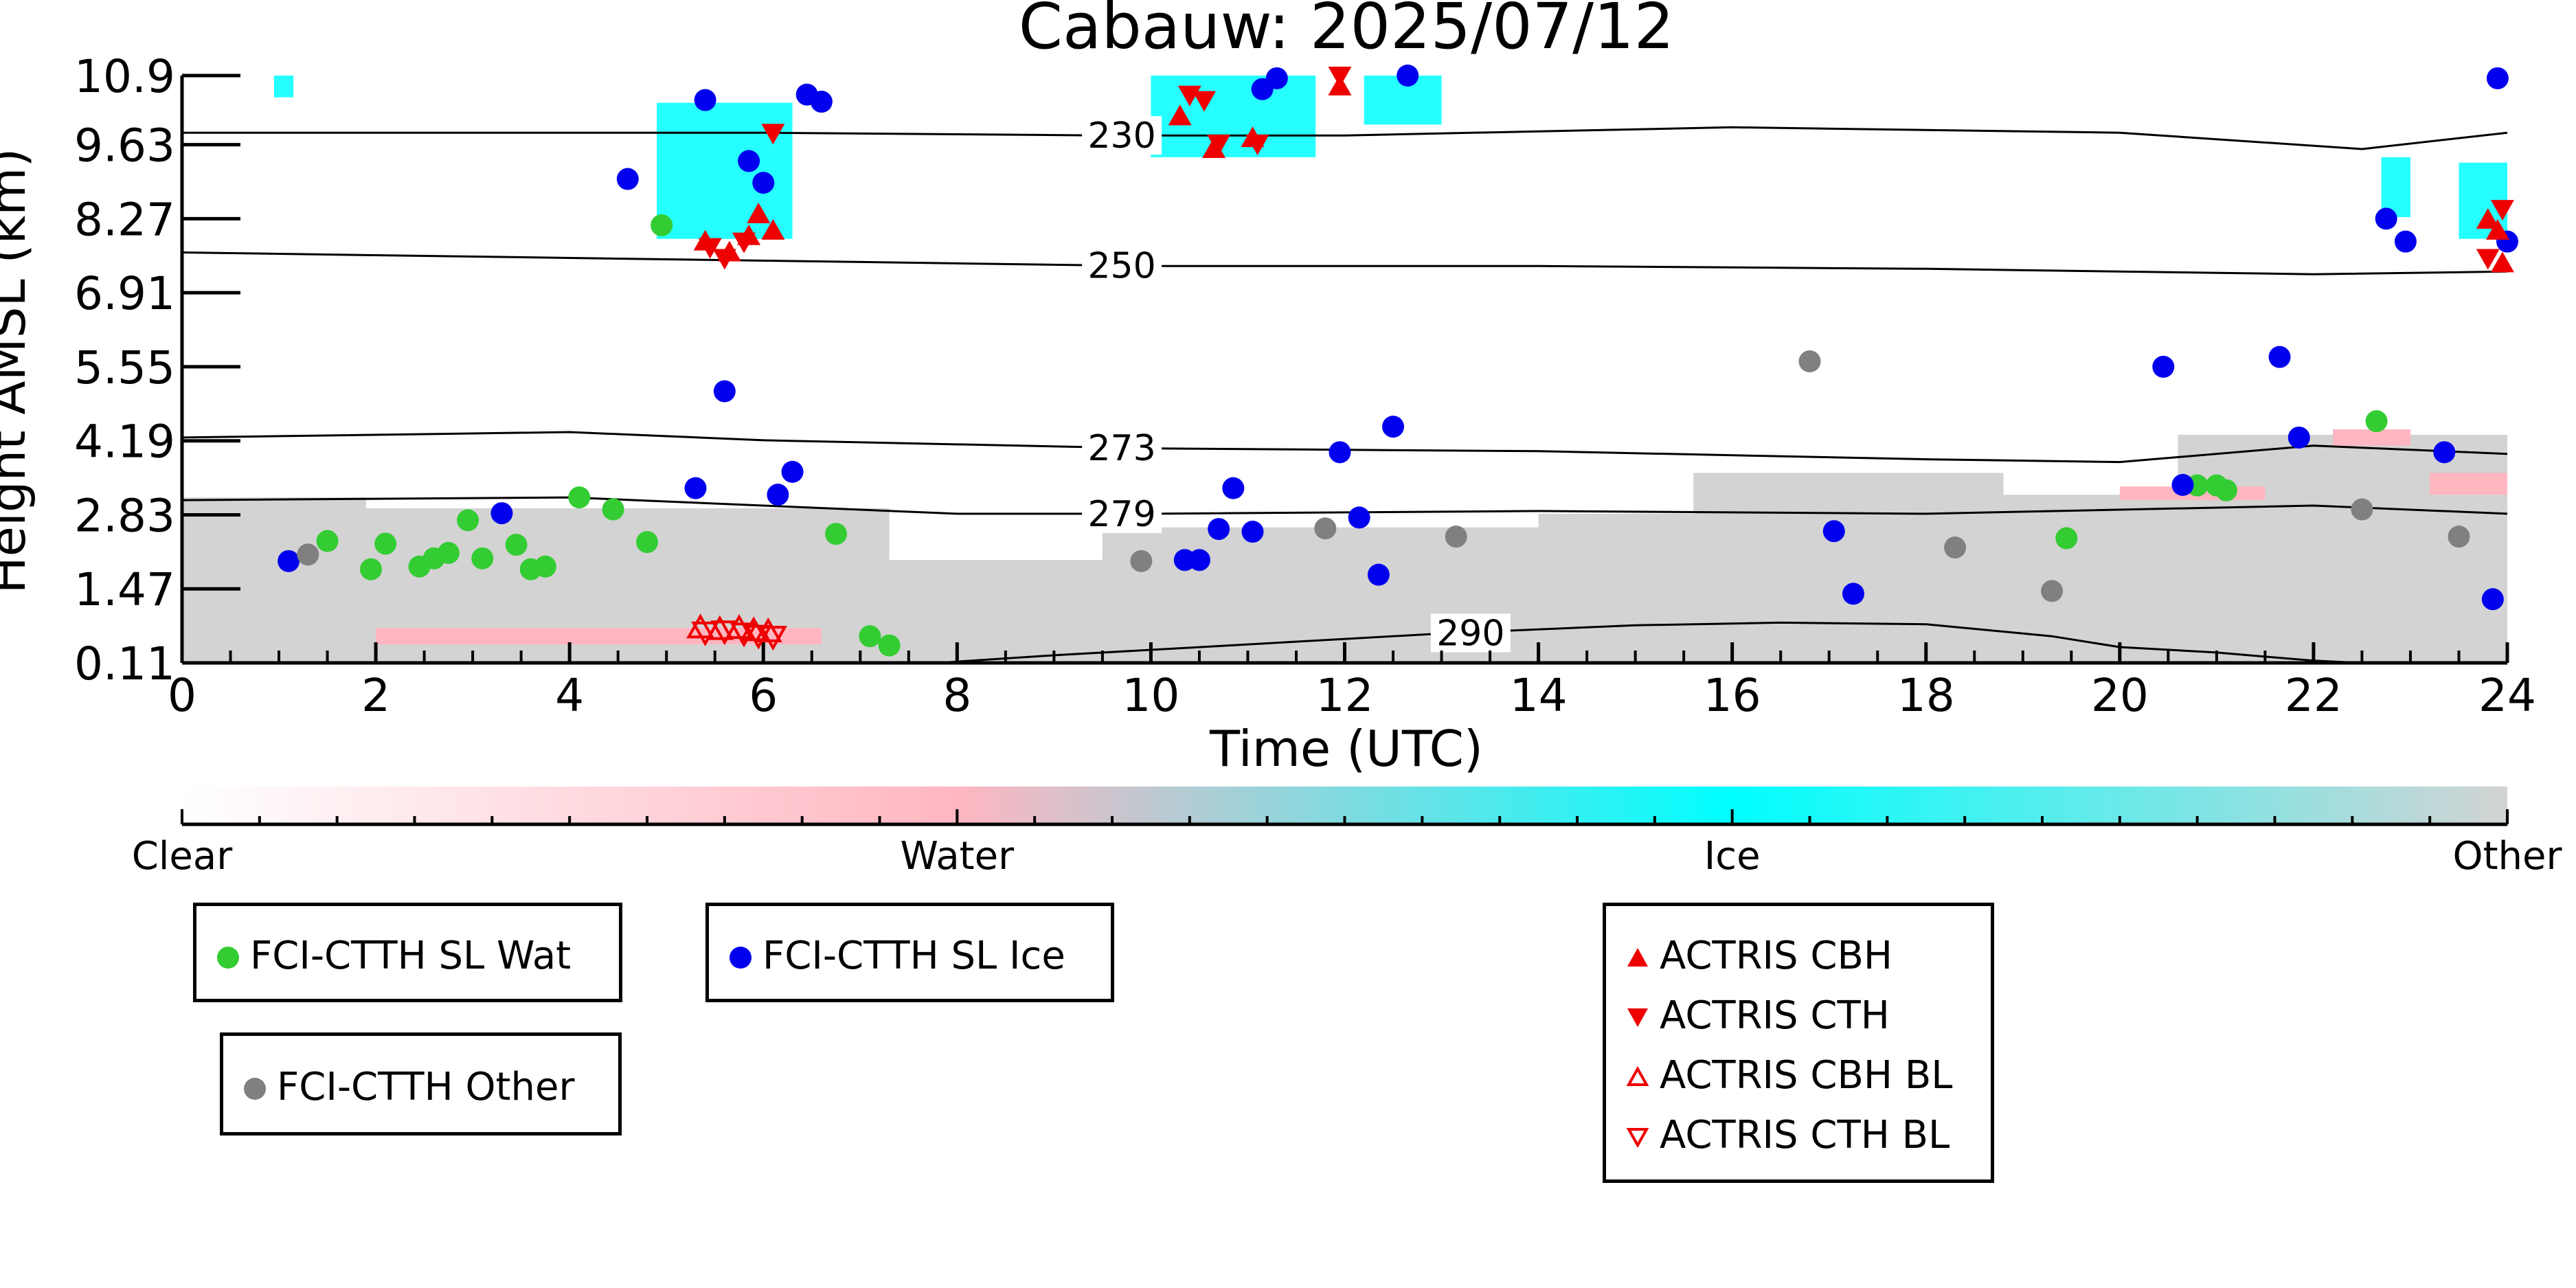  Describe the element at coordinates (1637, 1075) in the screenshot. I see `red-open-triangle-up-icon` at that location.